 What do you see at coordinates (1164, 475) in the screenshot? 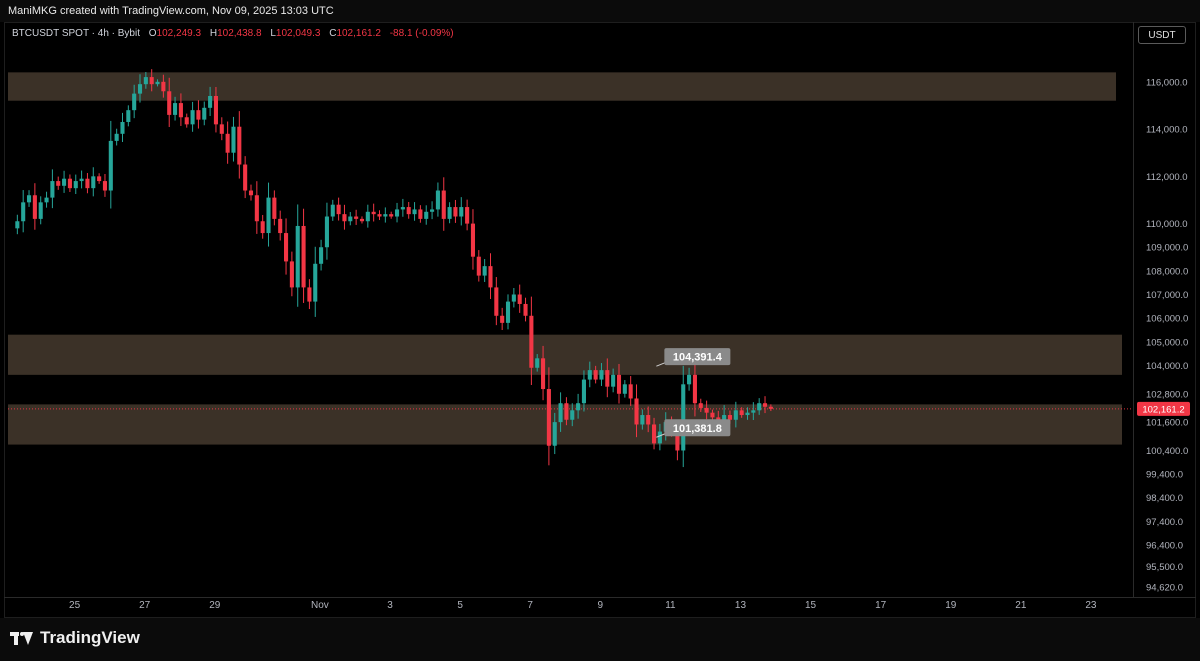
I see `price-tick-label: 99,400.0` at bounding box center [1164, 475].